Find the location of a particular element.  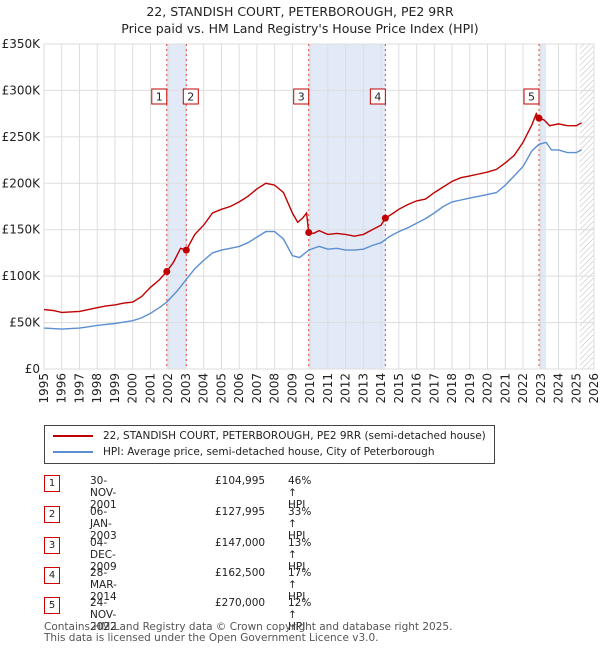

sale-label-number: 3 is located at coordinates (301, 97).